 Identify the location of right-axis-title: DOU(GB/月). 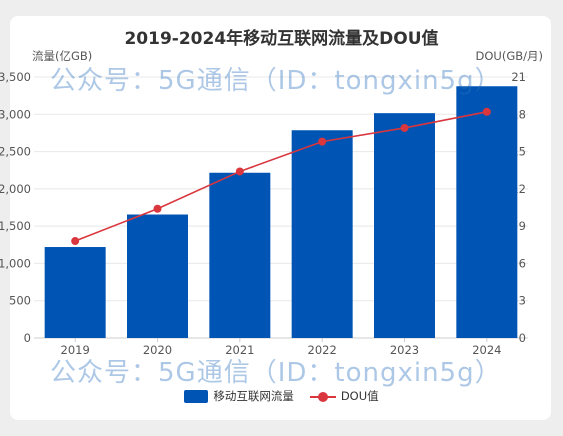
(509, 56).